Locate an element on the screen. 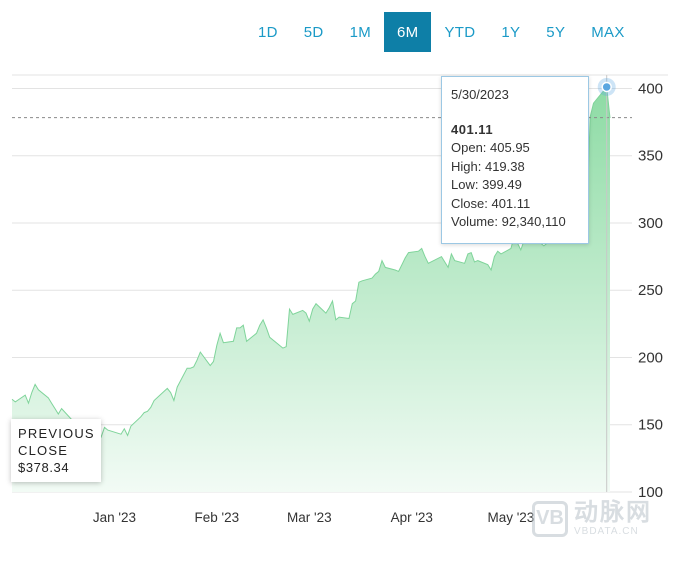  tooltip-volume: Volume: 92,340,110 is located at coordinates (508, 221).